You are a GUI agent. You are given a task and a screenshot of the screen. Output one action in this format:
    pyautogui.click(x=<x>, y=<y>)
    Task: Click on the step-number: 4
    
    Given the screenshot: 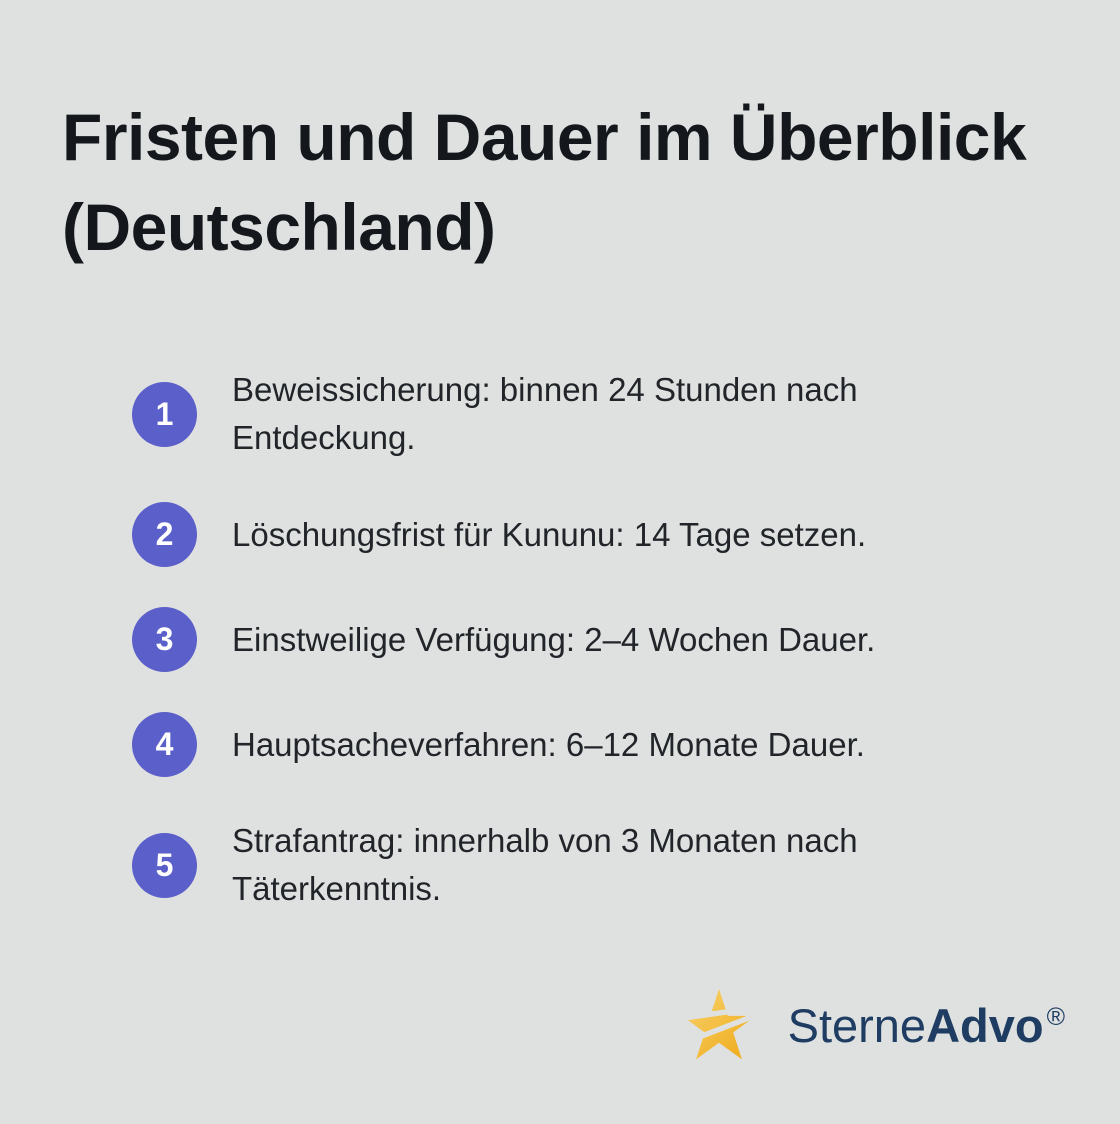 What is the action you would take?
    pyautogui.click(x=164, y=744)
    